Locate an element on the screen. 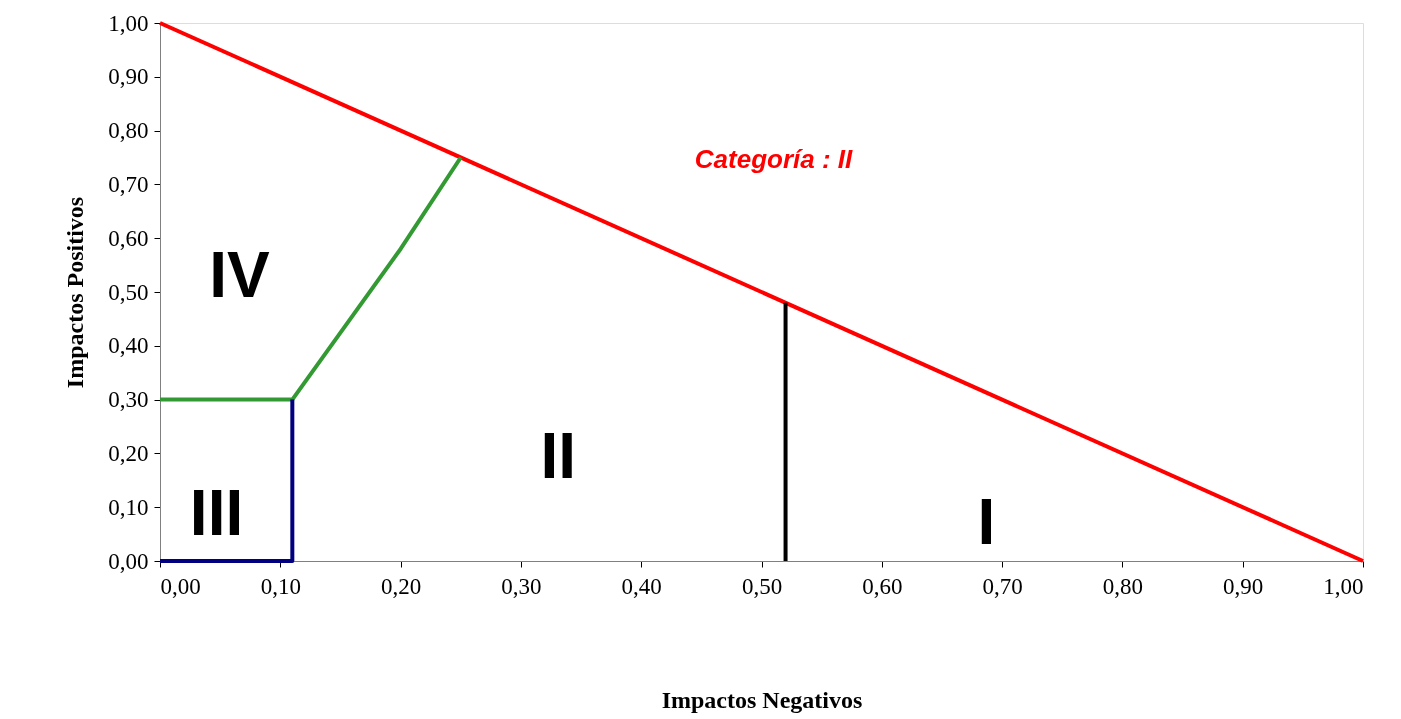 The image size is (1401, 719). x-tick-label: 0,60 is located at coordinates (882, 586).